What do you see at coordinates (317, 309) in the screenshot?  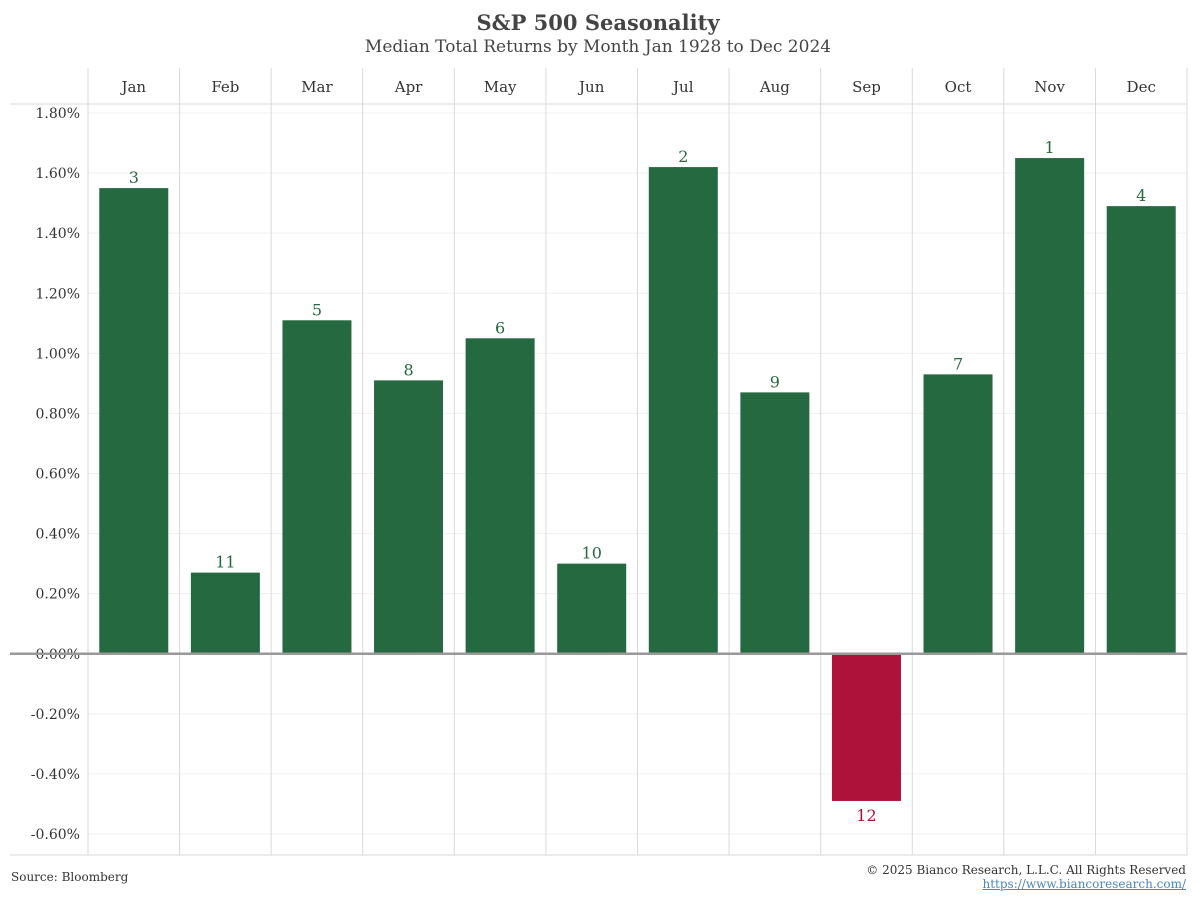 I see `bar-label: 5` at bounding box center [317, 309].